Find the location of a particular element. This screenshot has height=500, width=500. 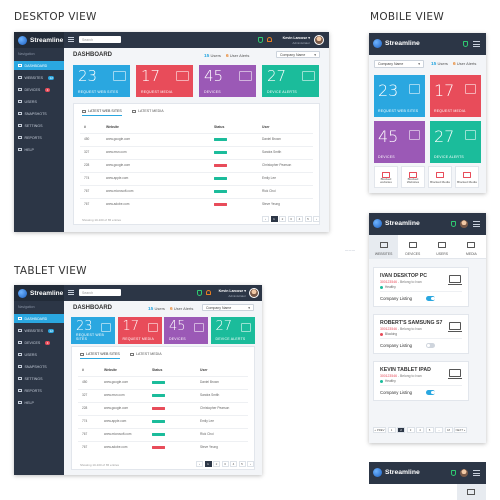

column-header: User is located at coordinates (266, 127).